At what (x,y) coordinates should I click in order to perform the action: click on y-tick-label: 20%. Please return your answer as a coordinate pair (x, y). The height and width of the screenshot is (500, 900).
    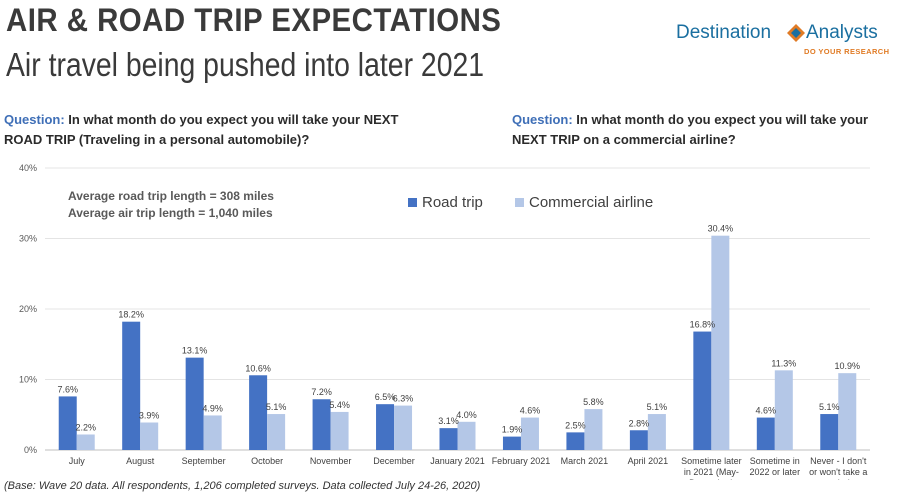
    Looking at the image, I should click on (28, 309).